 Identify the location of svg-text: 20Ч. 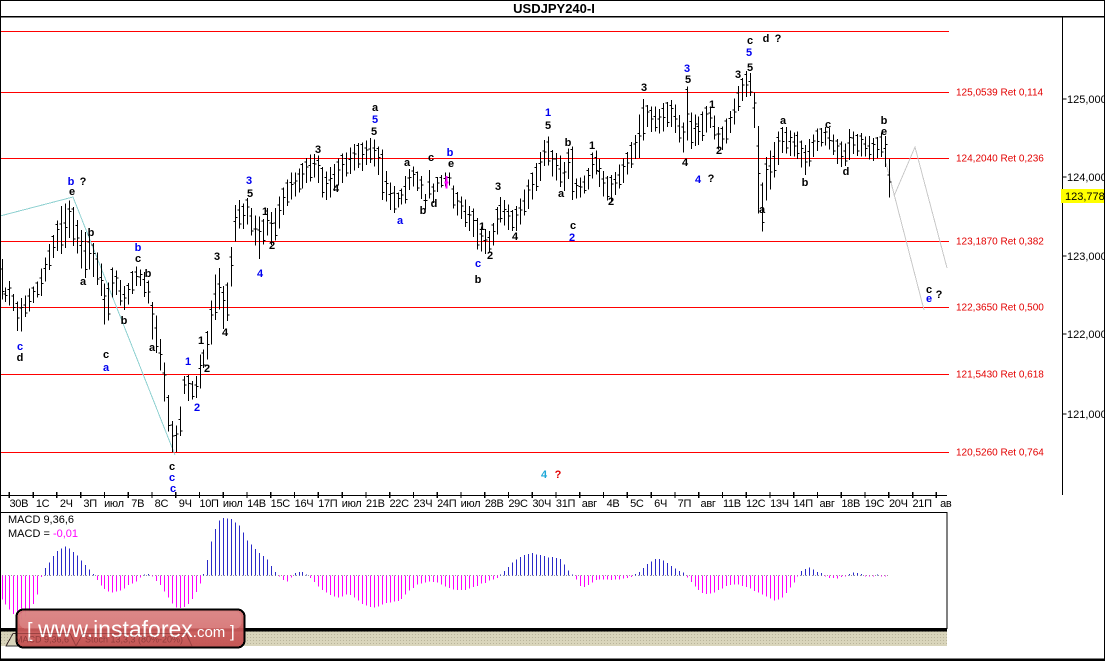
(898, 504).